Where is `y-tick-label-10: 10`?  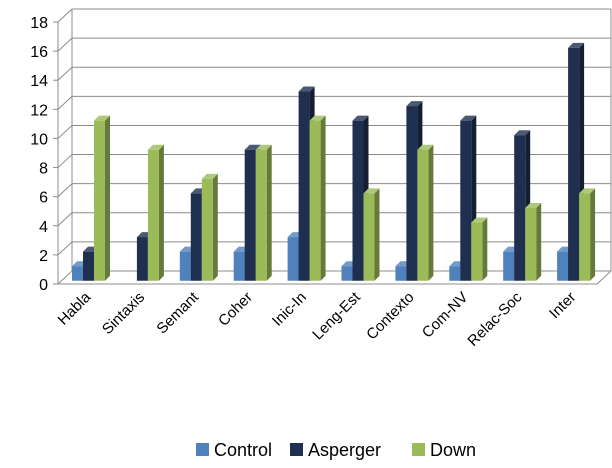
y-tick-label-10: 10 is located at coordinates (39, 139).